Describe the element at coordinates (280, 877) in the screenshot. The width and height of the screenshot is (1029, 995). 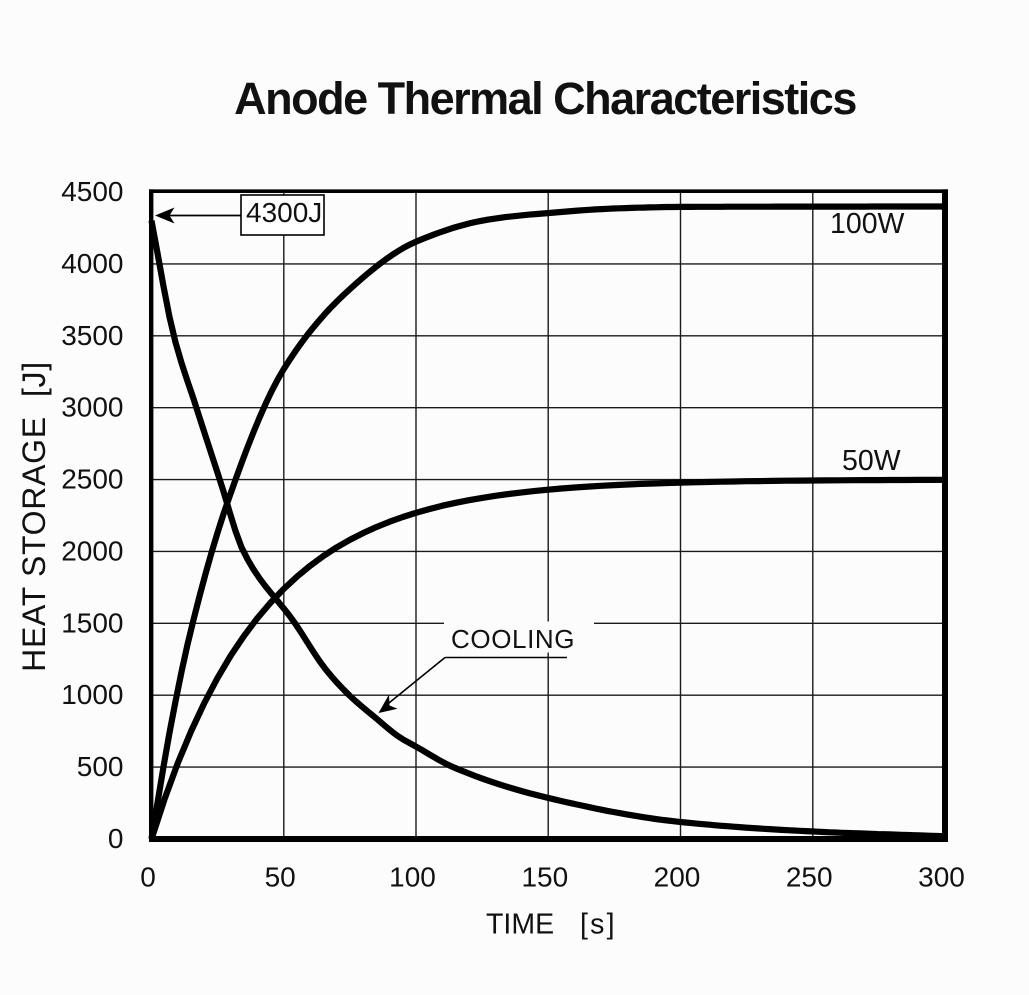
I see `svg-text: 50` at that location.